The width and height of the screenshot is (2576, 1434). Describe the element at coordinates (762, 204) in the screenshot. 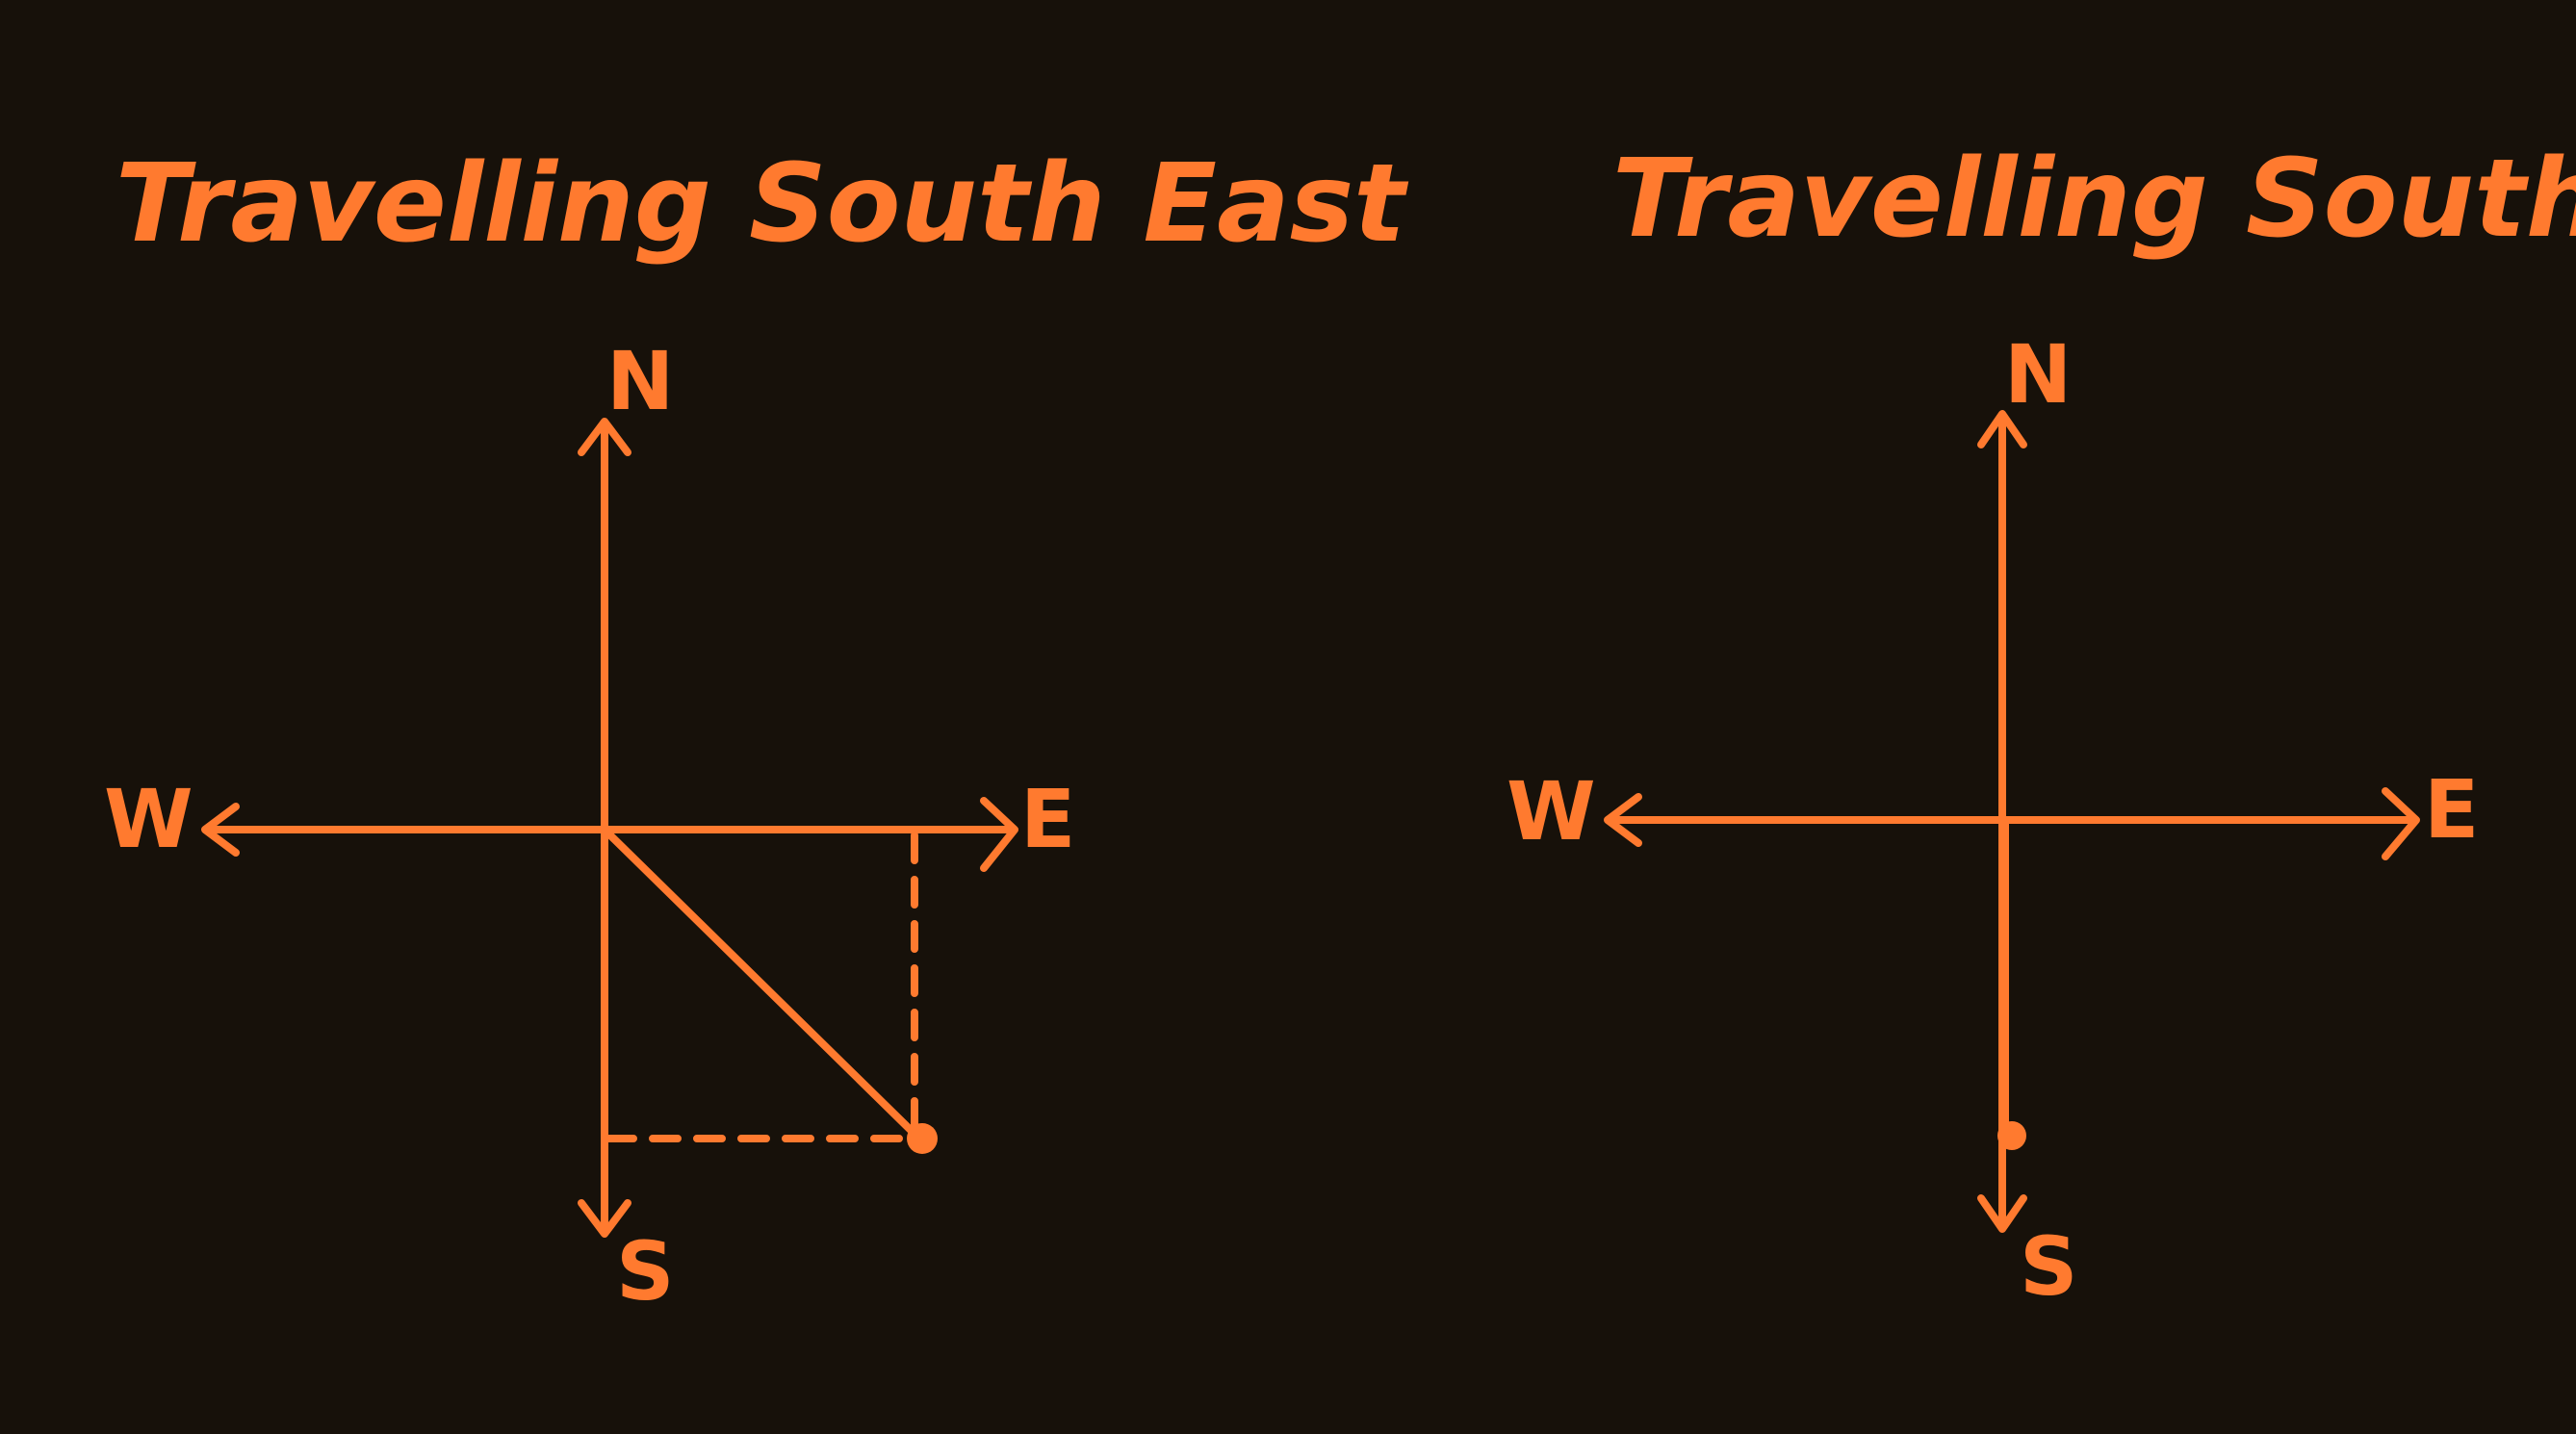

I see `panel-title: Travelling South East` at that location.